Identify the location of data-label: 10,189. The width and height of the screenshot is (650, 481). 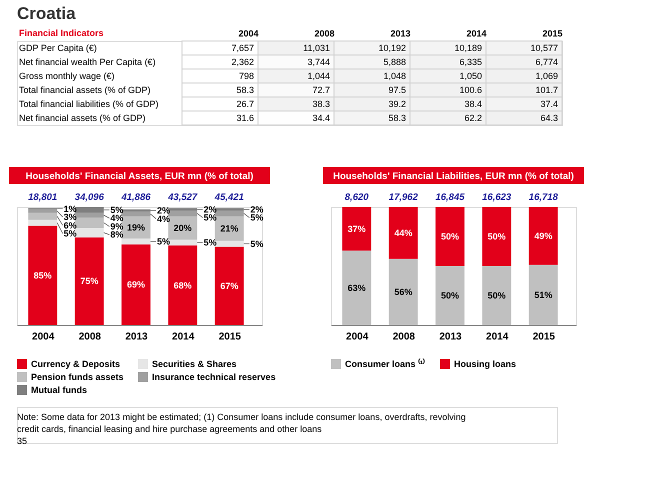
(468, 48).